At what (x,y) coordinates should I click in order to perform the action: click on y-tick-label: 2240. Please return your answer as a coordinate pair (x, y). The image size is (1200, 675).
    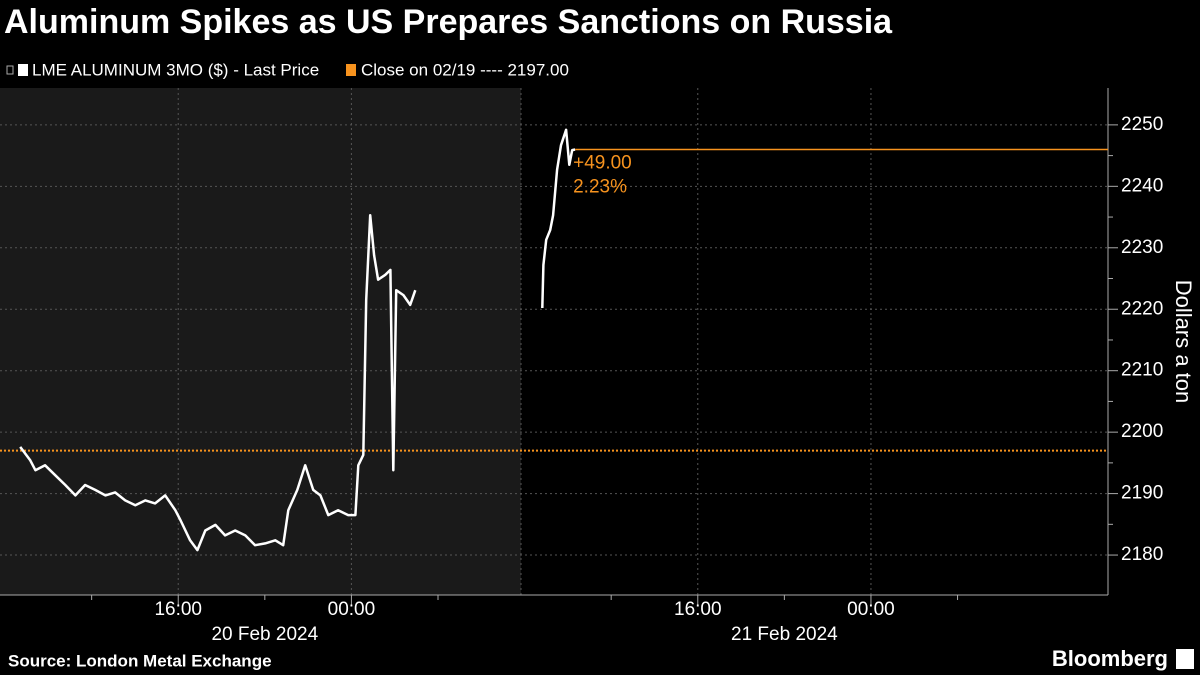
    Looking at the image, I should click on (1142, 185).